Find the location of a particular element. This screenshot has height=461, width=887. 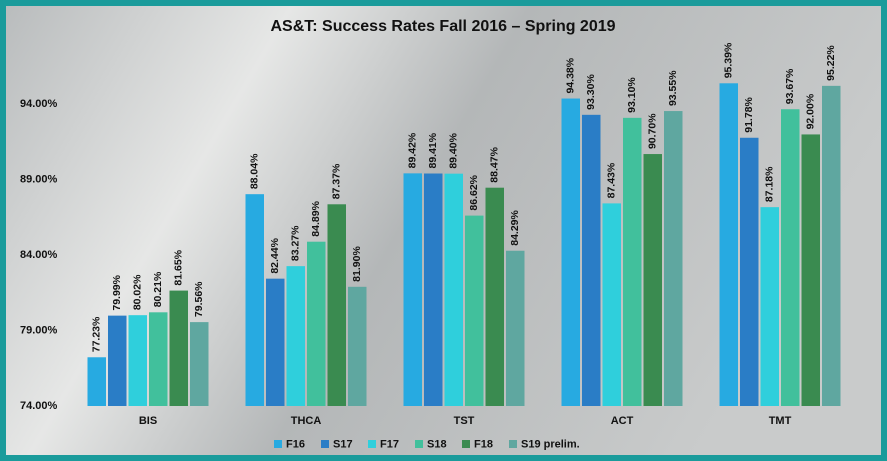

y-tick-label: 79.00% is located at coordinates (39, 330).